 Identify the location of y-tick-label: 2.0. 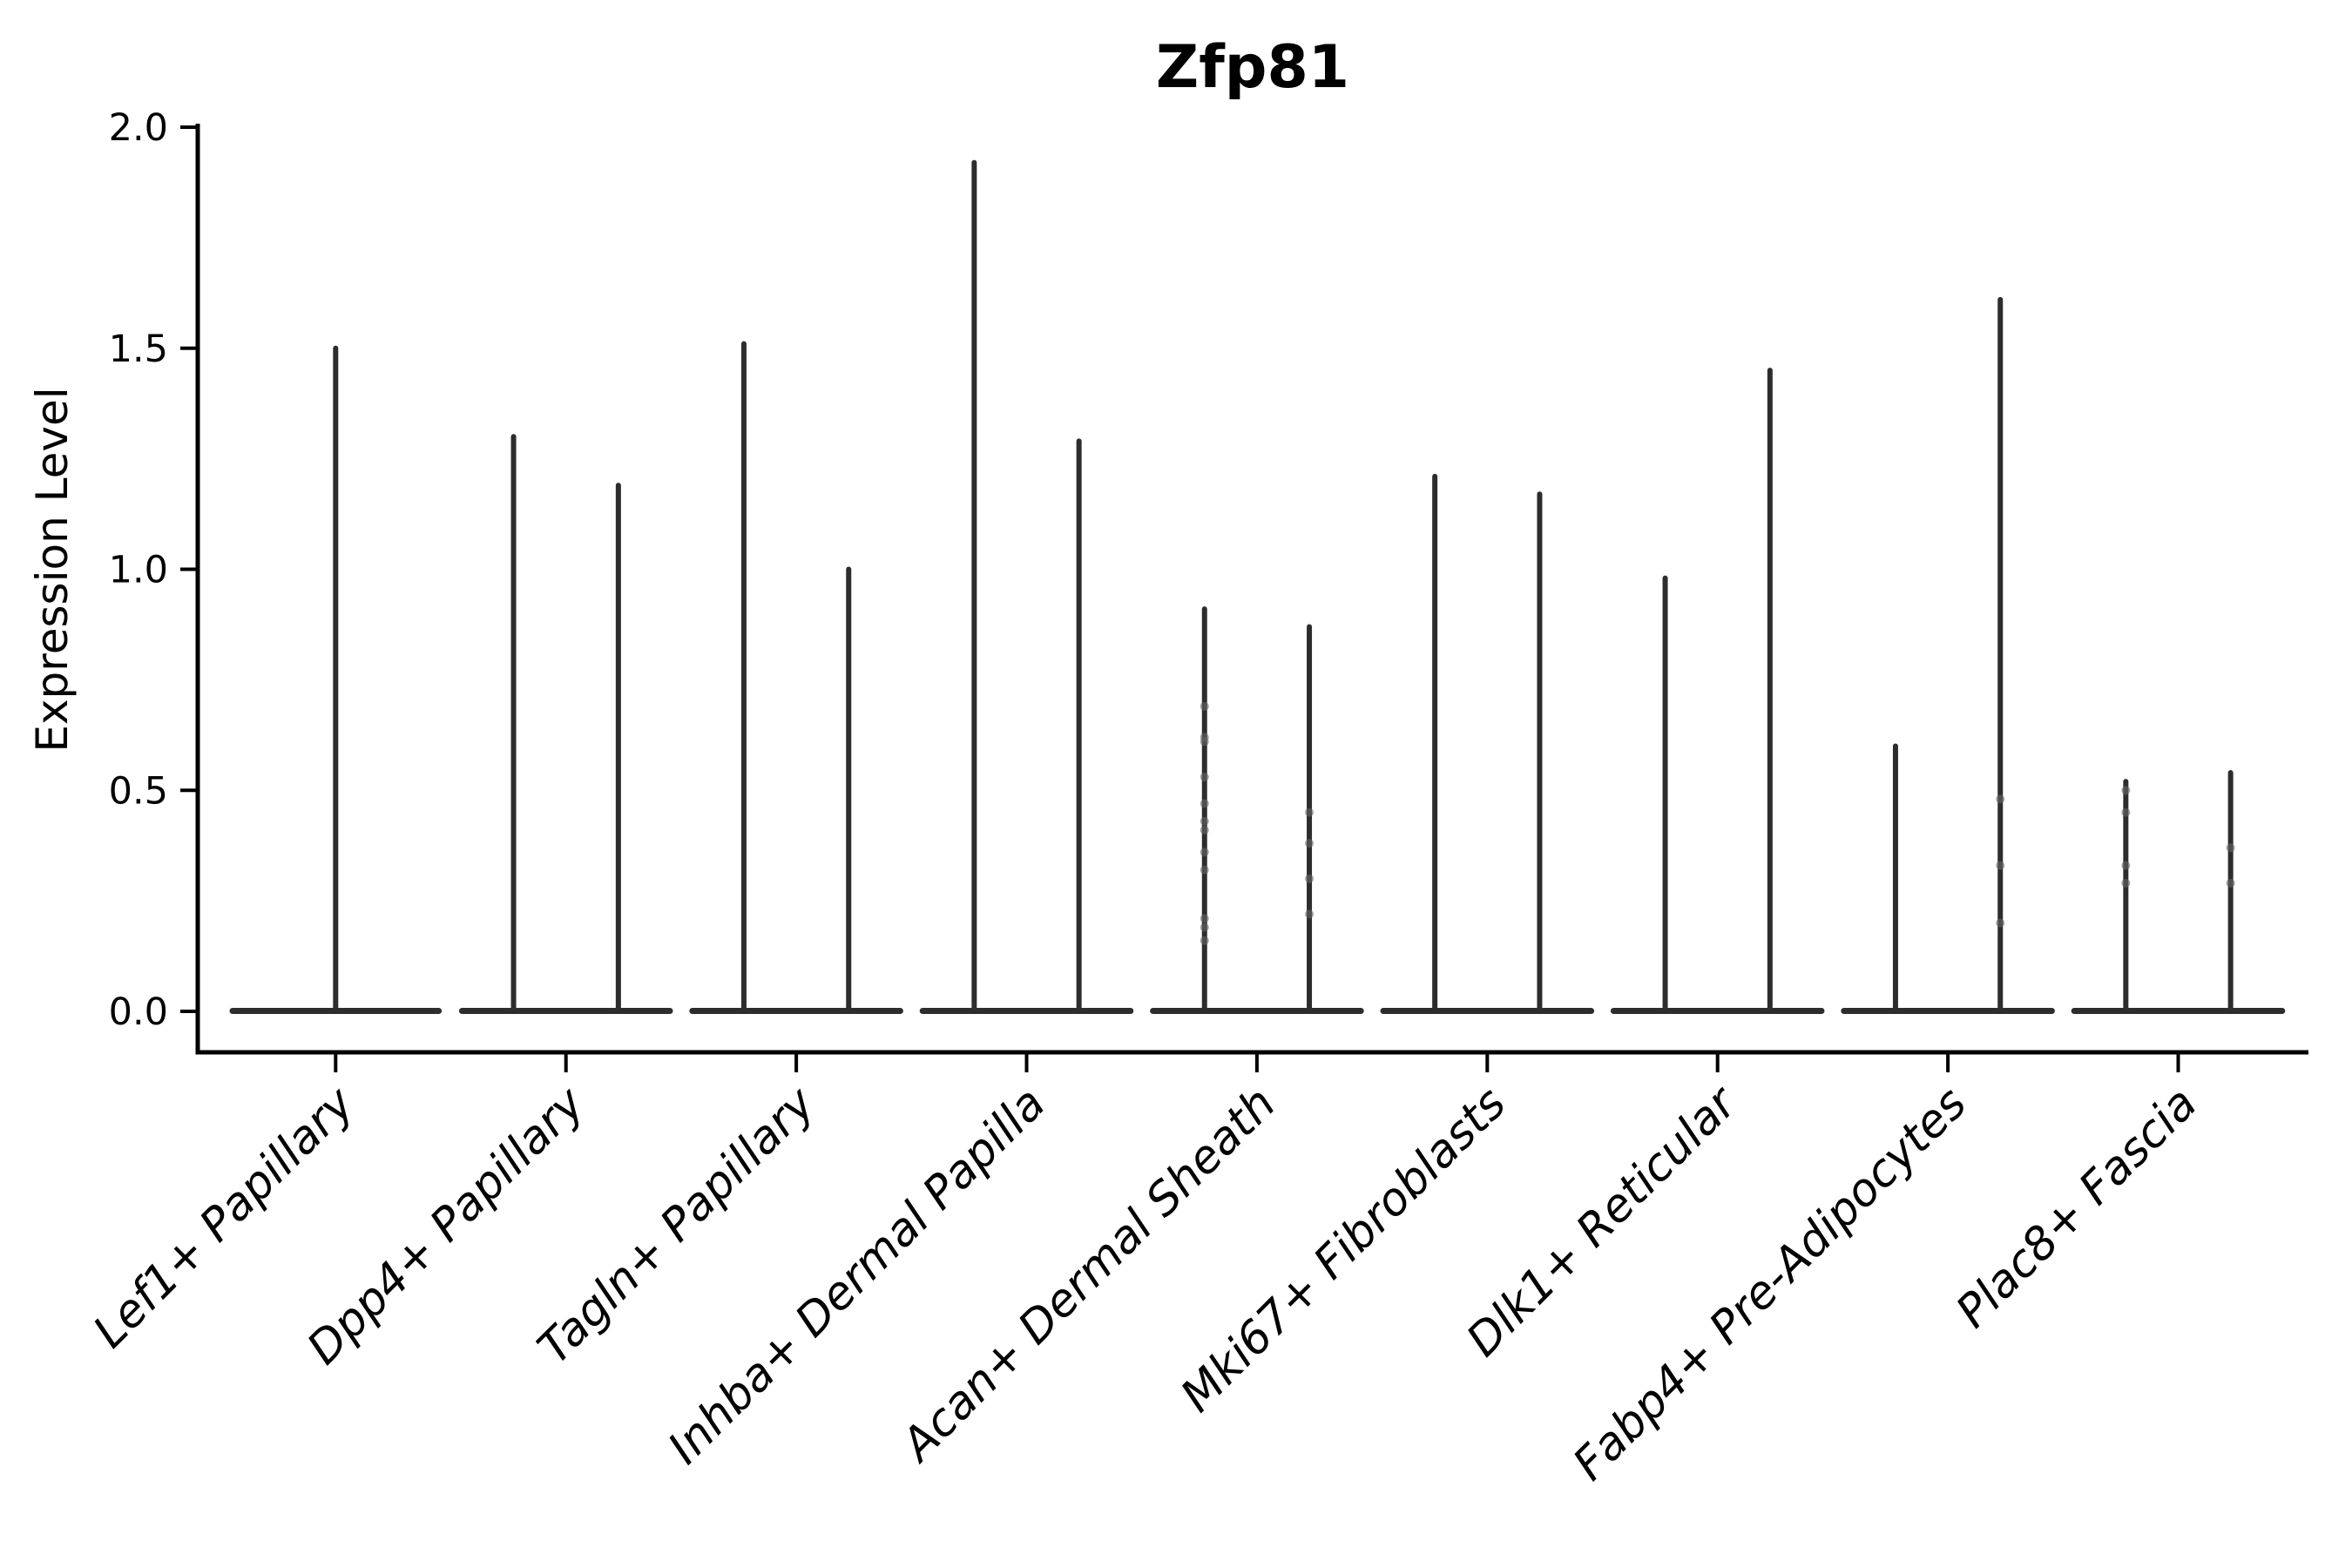
(138, 128).